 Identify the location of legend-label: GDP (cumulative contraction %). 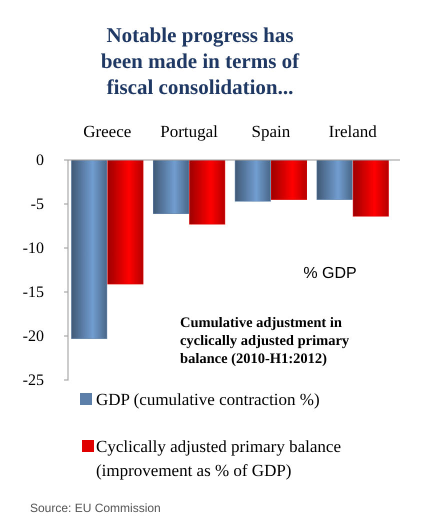
(208, 399).